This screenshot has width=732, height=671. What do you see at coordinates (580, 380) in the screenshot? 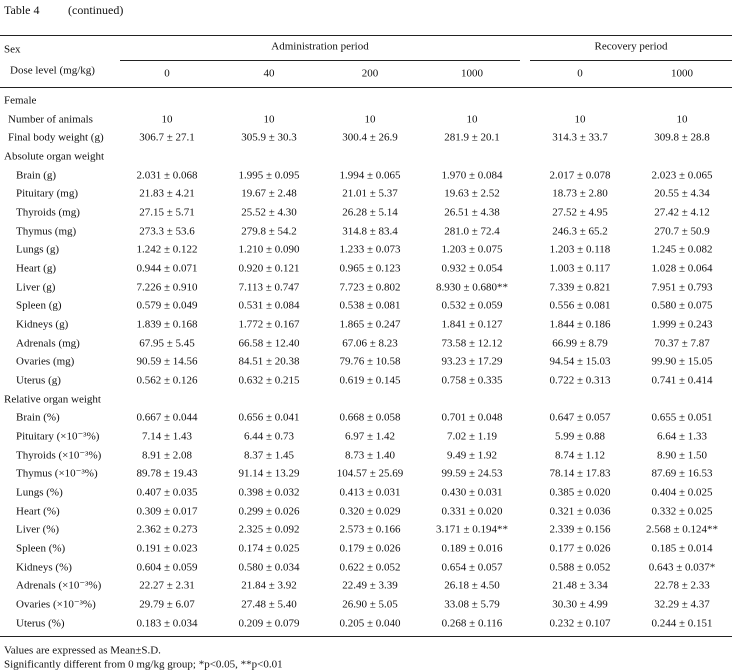
I see `cell: 0.722 ± 0.313` at bounding box center [580, 380].